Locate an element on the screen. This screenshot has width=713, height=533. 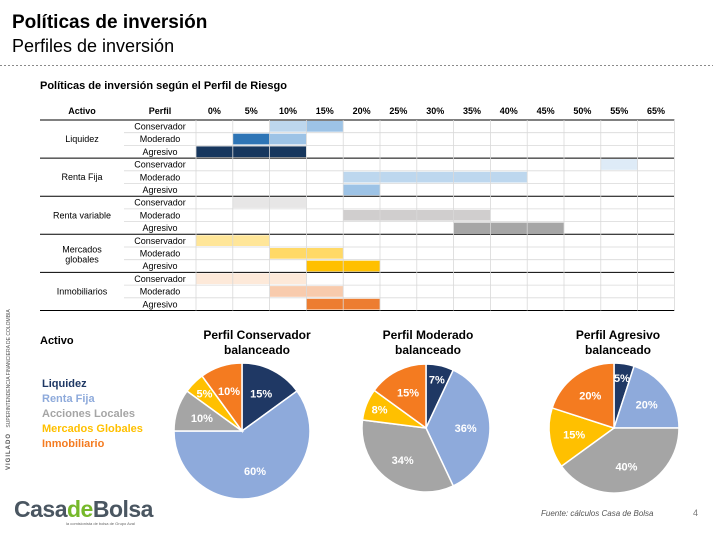
pie-title-conservador: Perfil Conservador balanceado is located at coordinates (257, 342).